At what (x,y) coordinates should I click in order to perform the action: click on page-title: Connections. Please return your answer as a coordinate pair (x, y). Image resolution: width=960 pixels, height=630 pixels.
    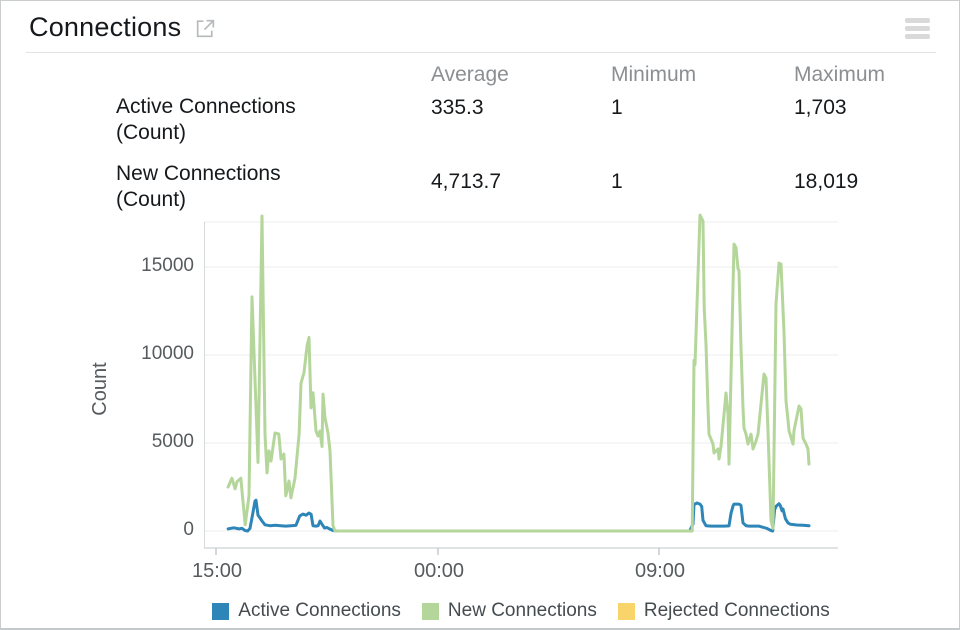
    Looking at the image, I should click on (105, 26).